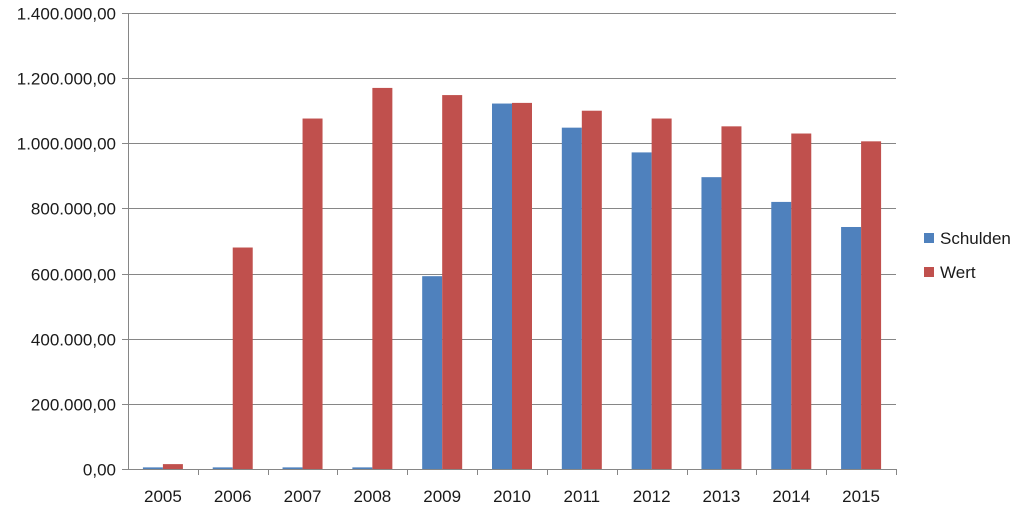  What do you see at coordinates (522, 285) in the screenshot?
I see `bar-wert-2010` at bounding box center [522, 285].